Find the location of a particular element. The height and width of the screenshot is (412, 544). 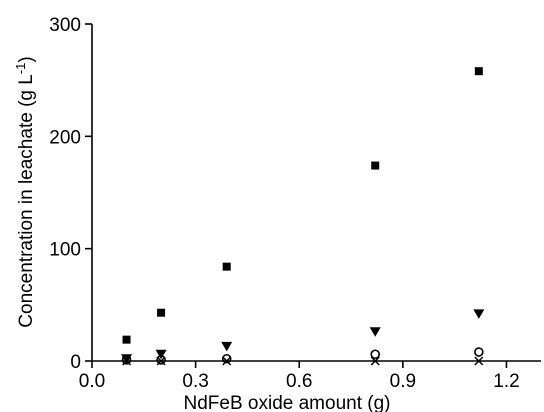

y-axis-title-close: ) is located at coordinates (26, 59).